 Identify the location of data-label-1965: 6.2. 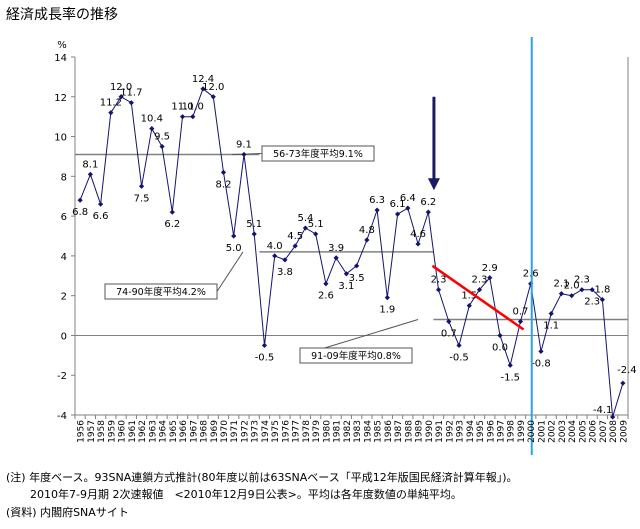
(172, 224).